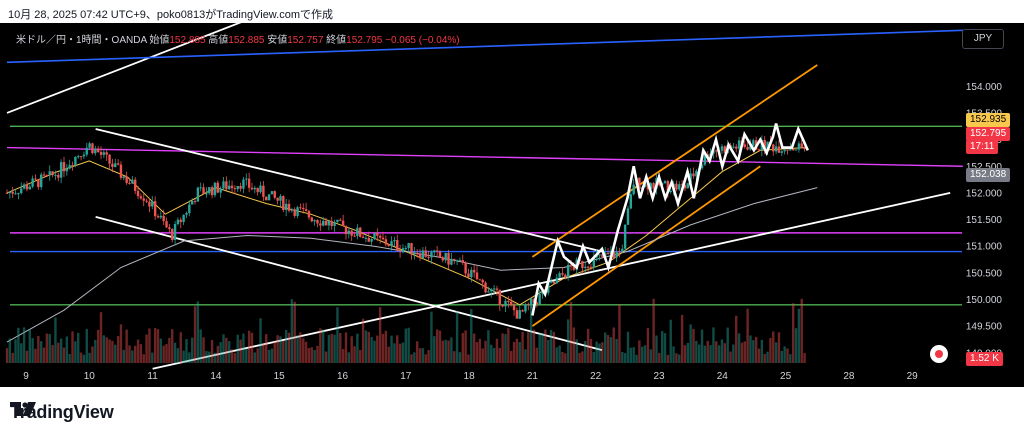 The height and width of the screenshot is (441, 1024). I want to click on record-icon, so click(939, 354).